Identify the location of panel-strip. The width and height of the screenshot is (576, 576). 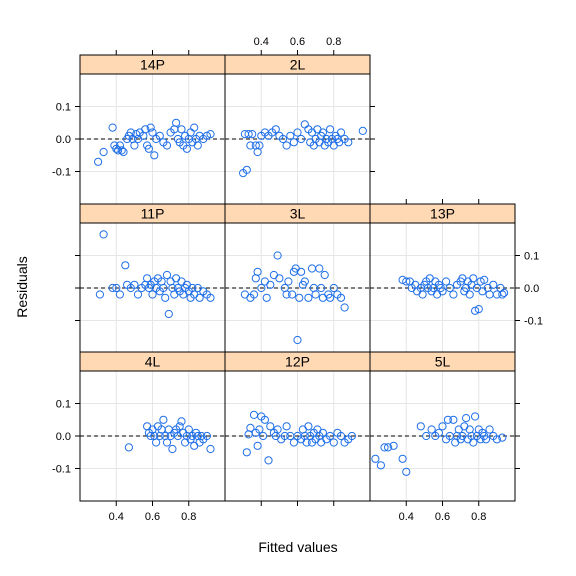
(442, 361).